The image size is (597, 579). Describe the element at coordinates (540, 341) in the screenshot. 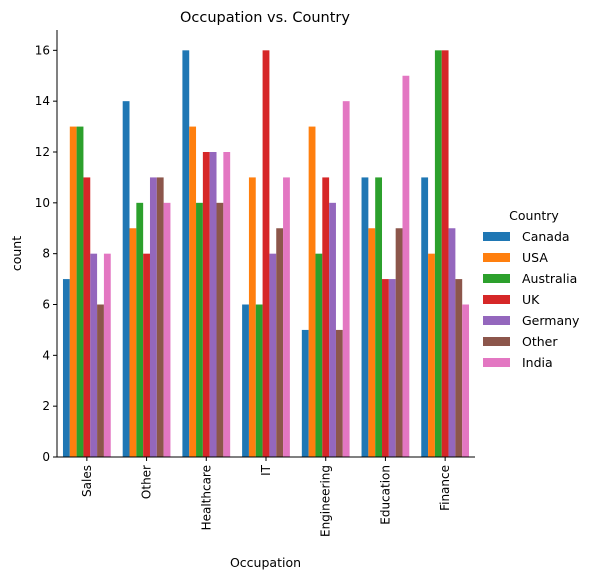

I see `legend-label-other: Other` at that location.